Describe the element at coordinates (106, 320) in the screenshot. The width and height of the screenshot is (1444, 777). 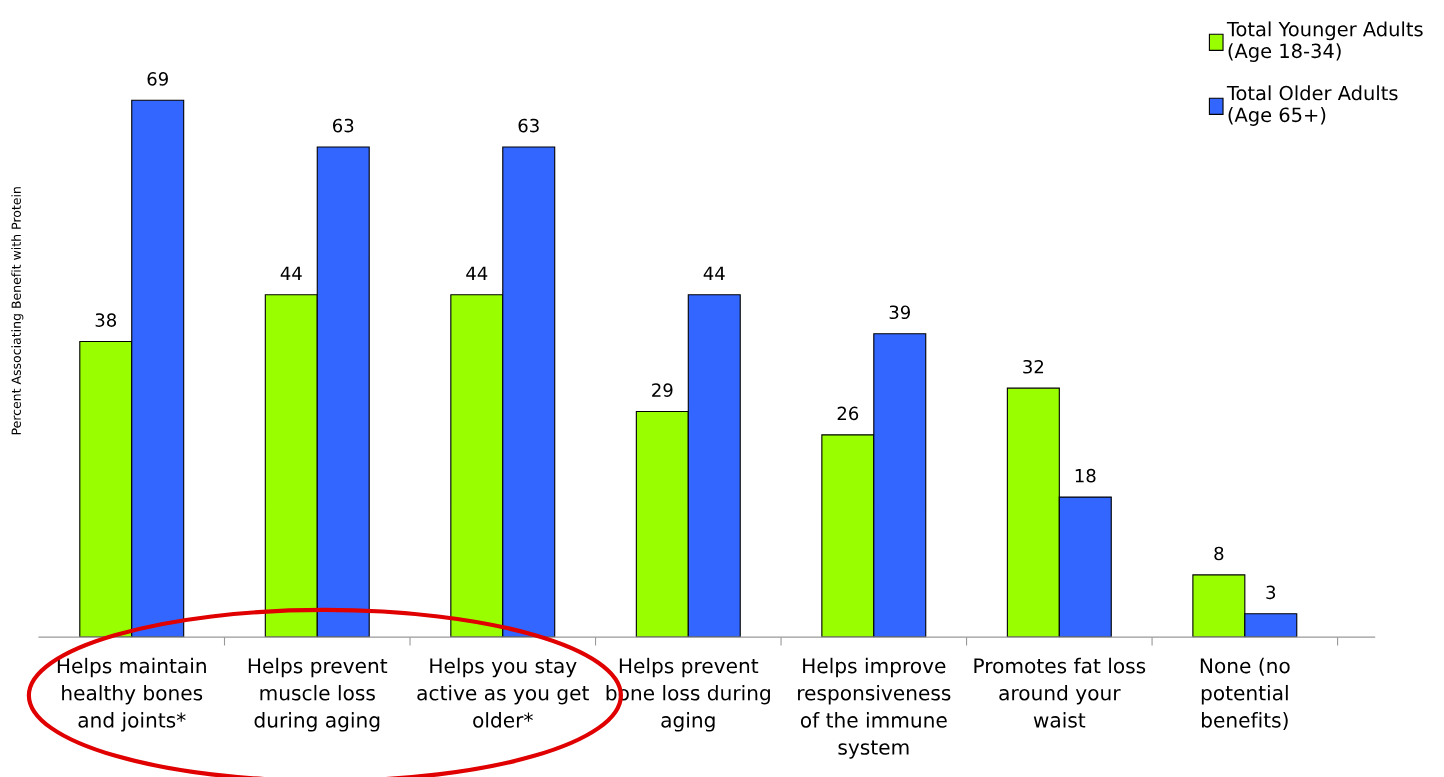
I see `data-label: 38` at that location.